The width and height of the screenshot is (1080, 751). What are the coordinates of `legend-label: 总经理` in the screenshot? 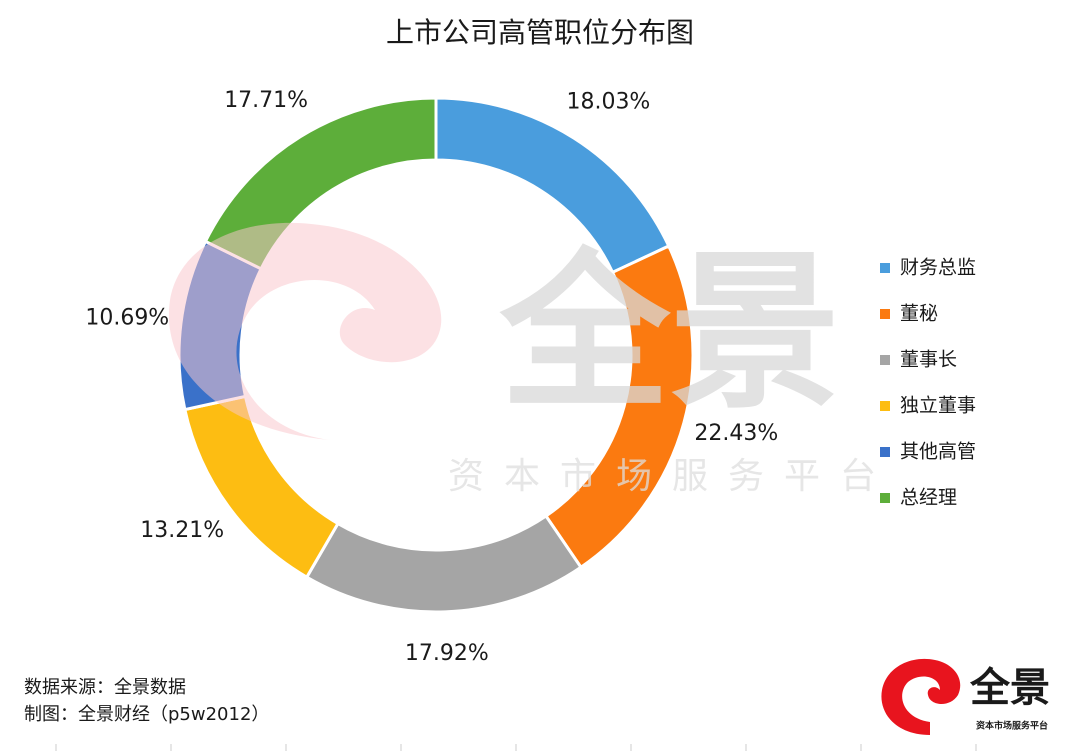 It's located at (928, 498).